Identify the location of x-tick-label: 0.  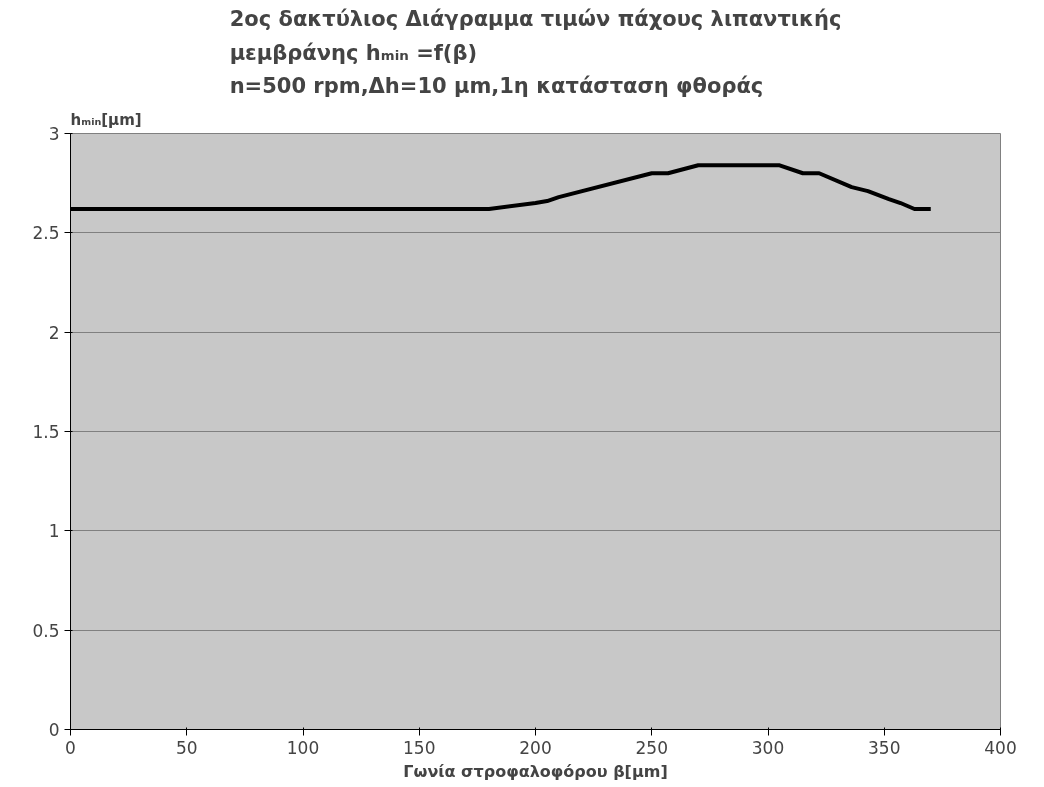
(70, 747).